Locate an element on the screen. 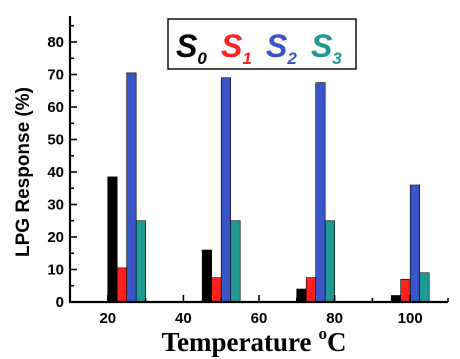 Image resolution: width=460 pixels, height=359 pixels. legend-entry-subscript: 1 is located at coordinates (246, 58).